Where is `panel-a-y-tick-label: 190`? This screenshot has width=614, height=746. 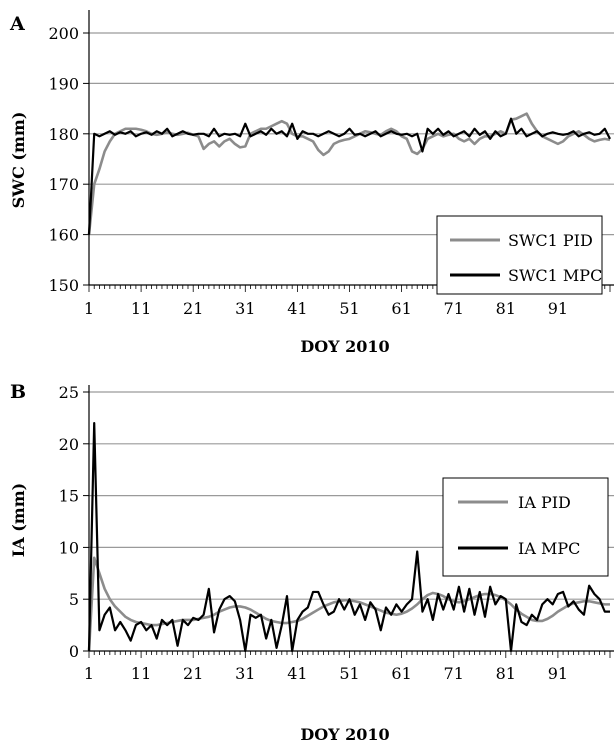 panel-a-y-tick-label: 190 is located at coordinates (63, 83).